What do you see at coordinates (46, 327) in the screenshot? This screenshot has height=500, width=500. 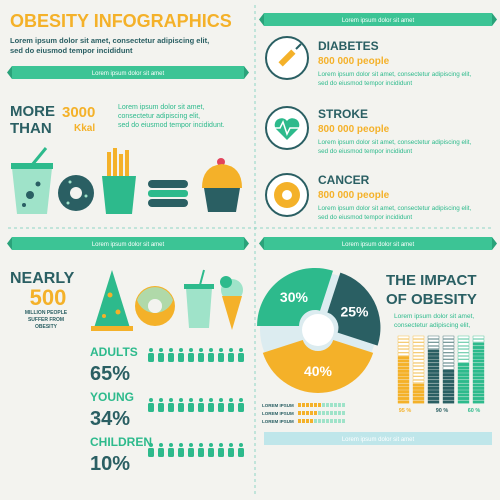 I see `nearly-caption: OBESITY` at bounding box center [46, 327].